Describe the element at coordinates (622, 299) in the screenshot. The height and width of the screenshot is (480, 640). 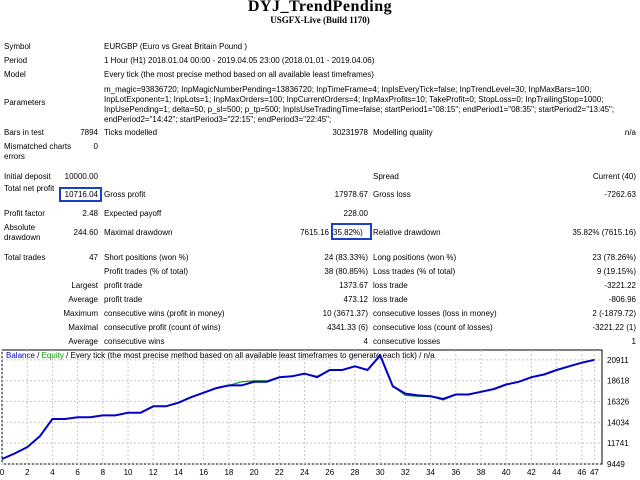
I see `average-loss-value: -806.96` at that location.